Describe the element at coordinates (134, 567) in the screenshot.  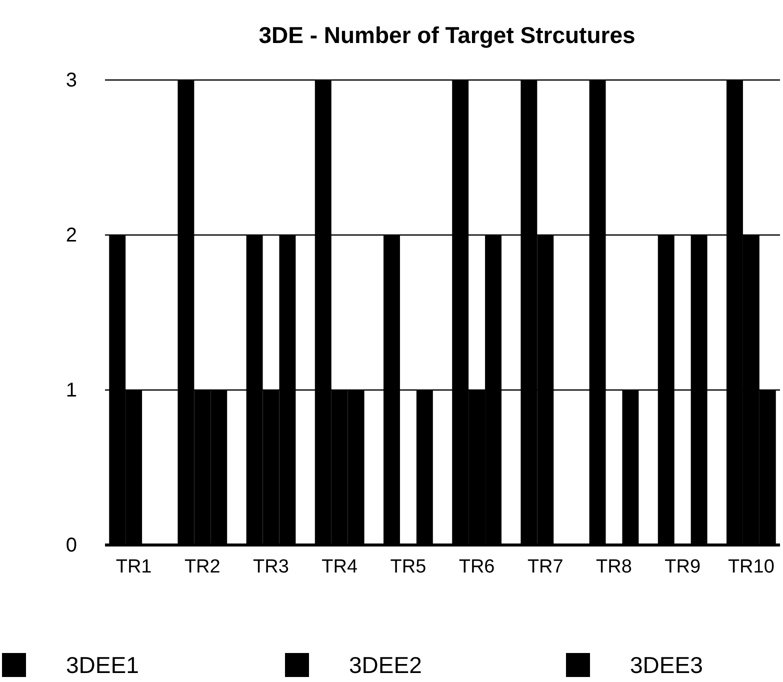
I see `x-tick-label: TR1` at that location.